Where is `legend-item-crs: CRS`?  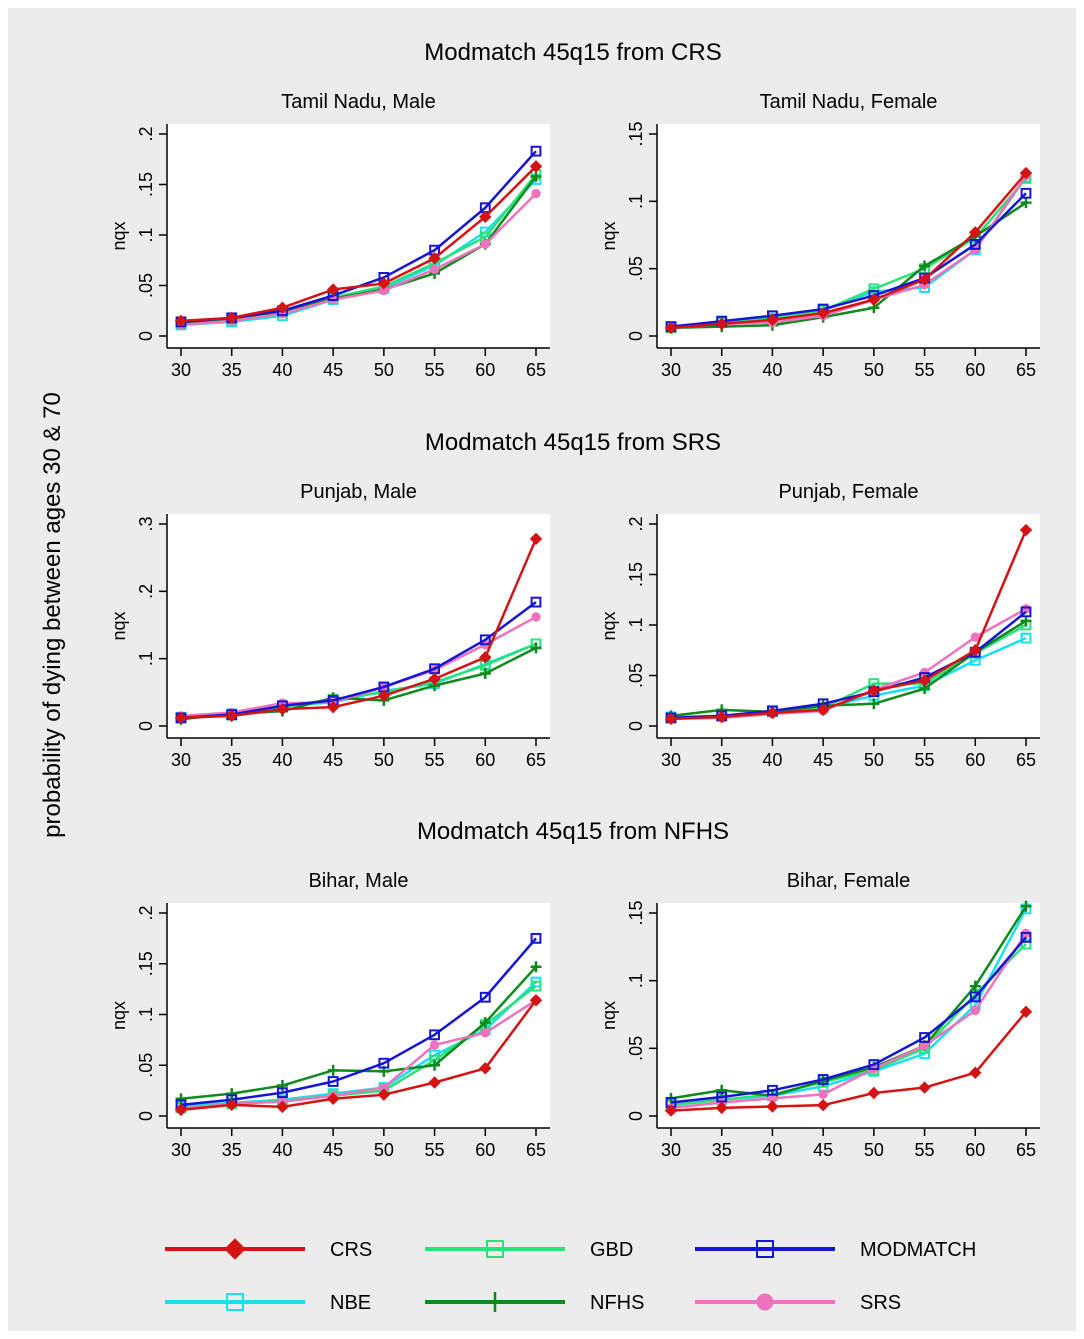
legend-item-crs: CRS is located at coordinates (268, 1249).